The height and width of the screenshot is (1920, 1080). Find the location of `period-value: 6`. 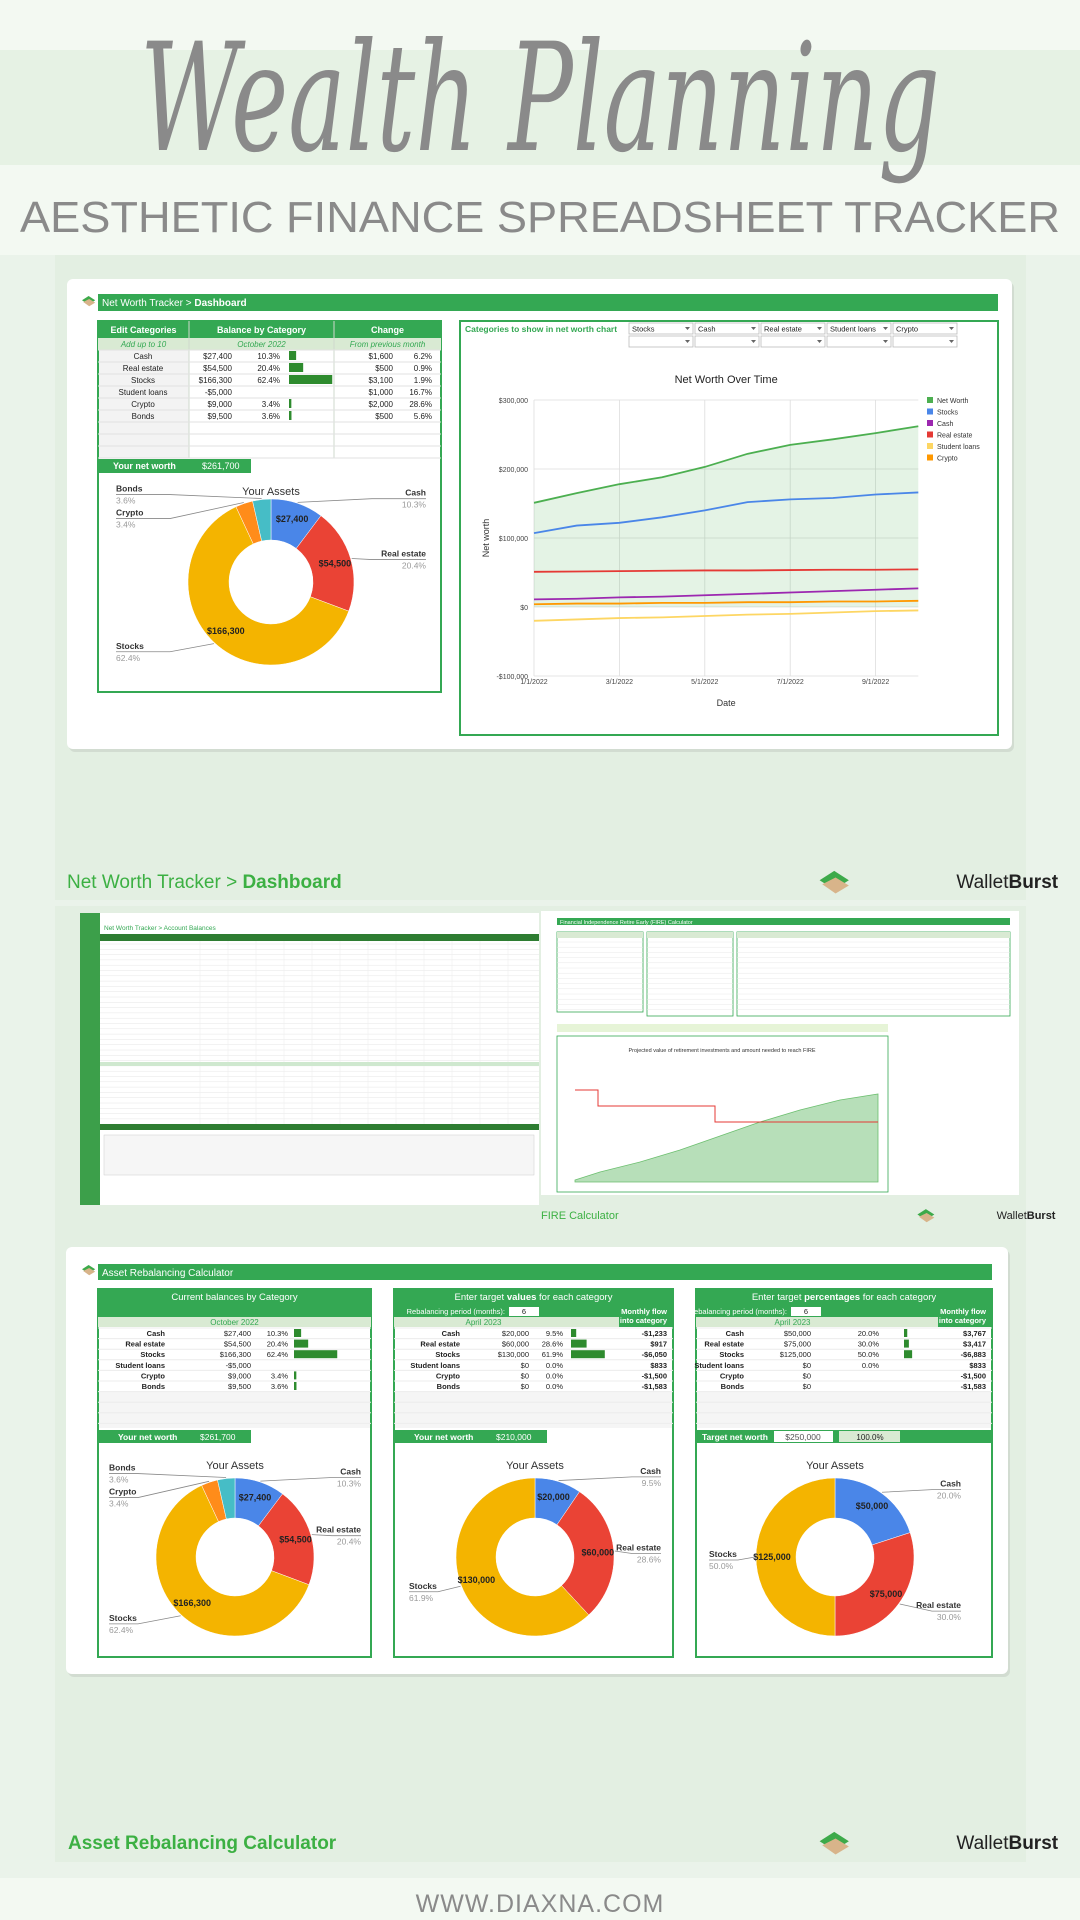

period-value: 6 is located at coordinates (524, 1311).